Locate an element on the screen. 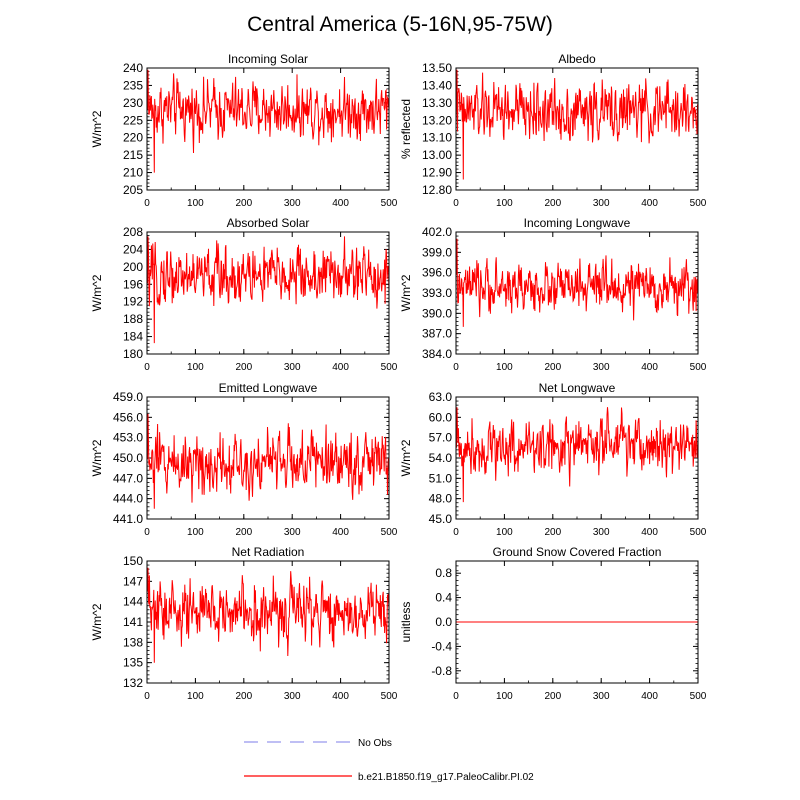 This screenshot has height=800, width=800. panel-title: Incoming Solar is located at coordinates (268, 59).